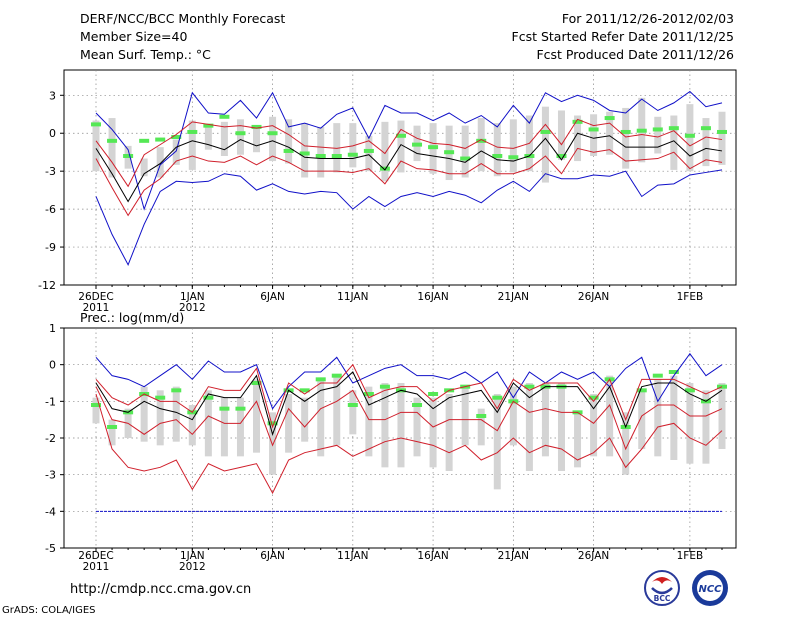 The image size is (800, 618). Describe the element at coordinates (52, 95) in the screenshot. I see `y-tick-label: 3` at that location.